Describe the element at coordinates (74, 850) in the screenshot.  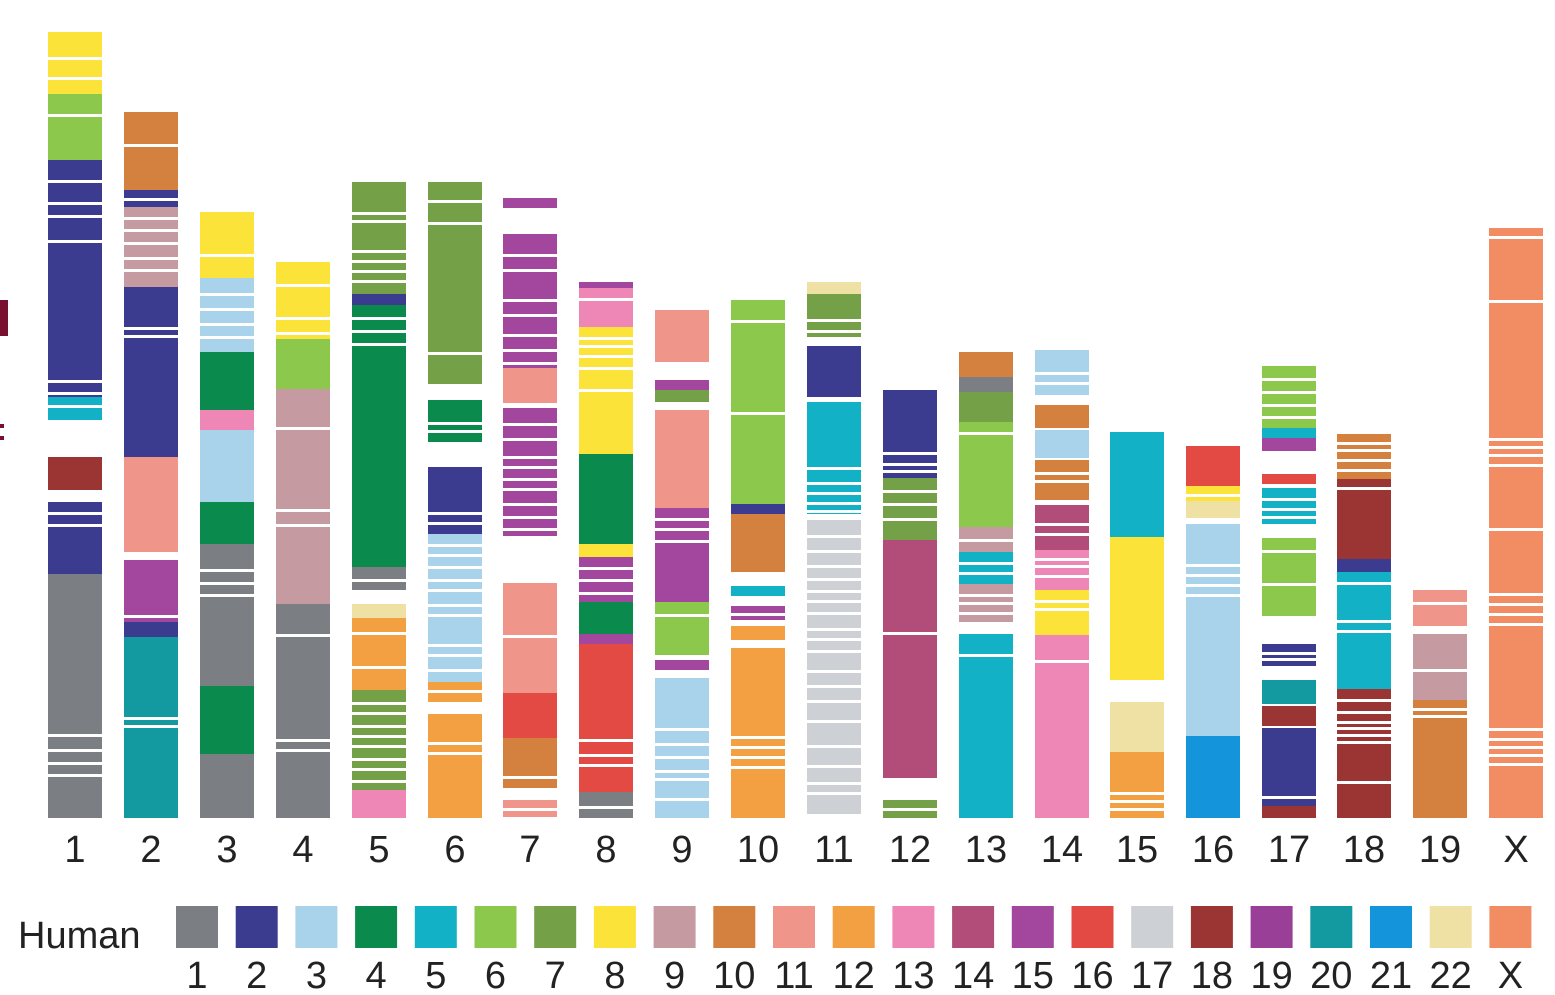
I see `mouse-chromosome-label: 1` at that location.